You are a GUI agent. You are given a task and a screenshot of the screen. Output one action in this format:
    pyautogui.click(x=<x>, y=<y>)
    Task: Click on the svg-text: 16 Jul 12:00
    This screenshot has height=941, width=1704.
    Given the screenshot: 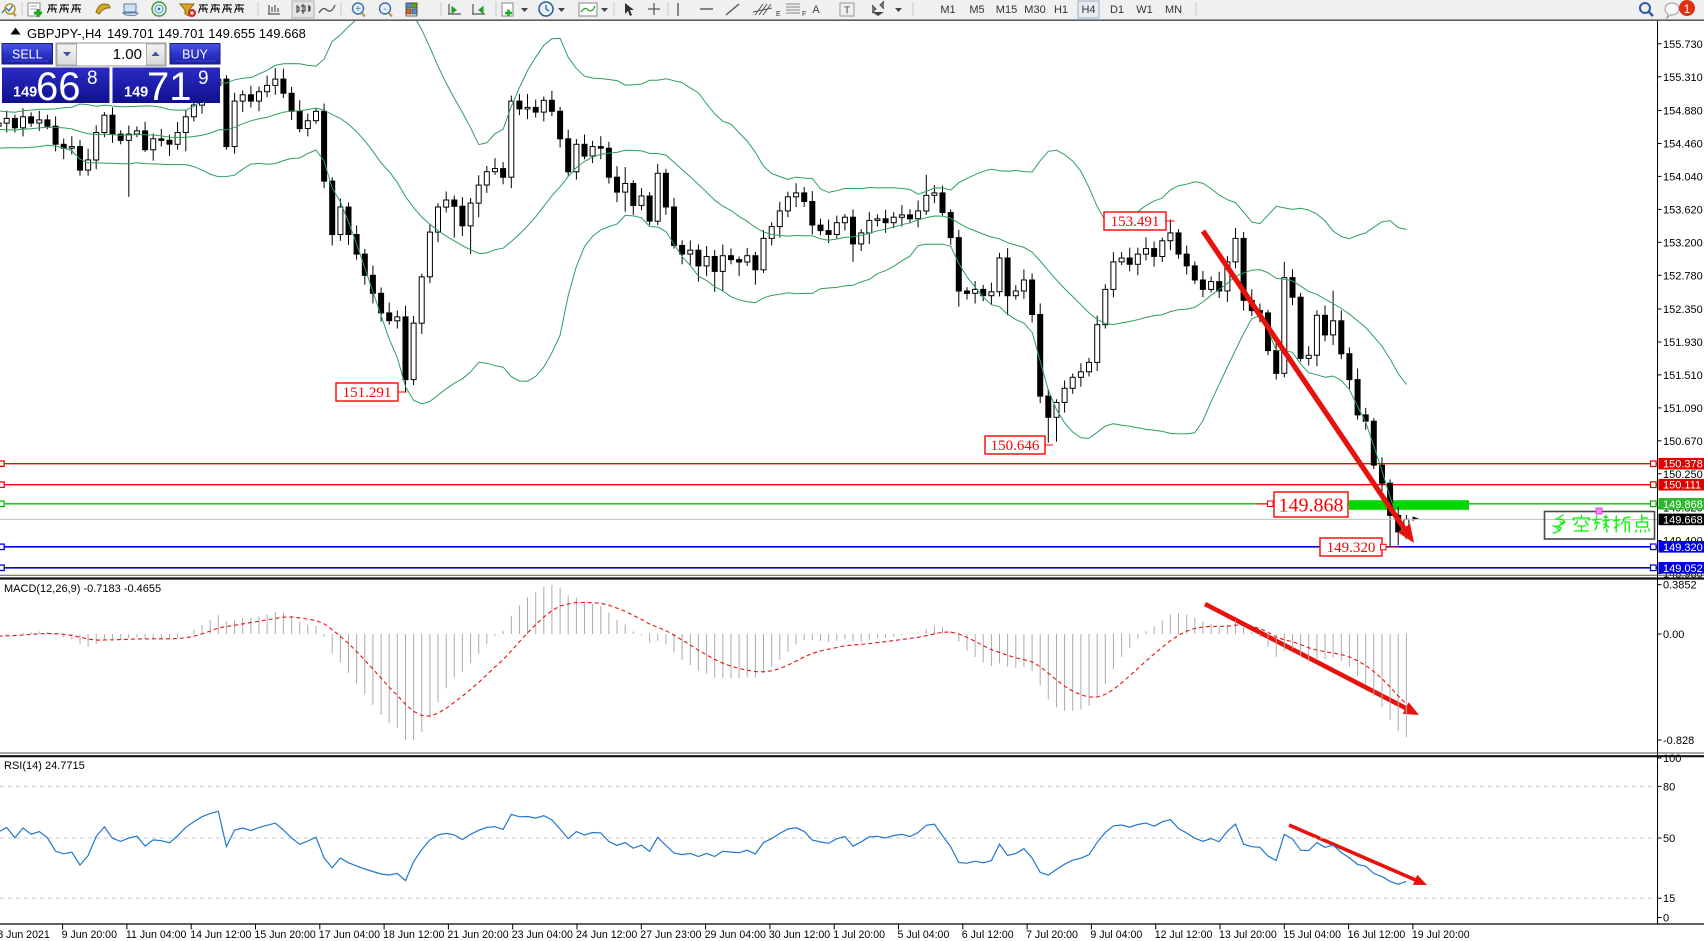 What is the action you would take?
    pyautogui.click(x=1377, y=935)
    